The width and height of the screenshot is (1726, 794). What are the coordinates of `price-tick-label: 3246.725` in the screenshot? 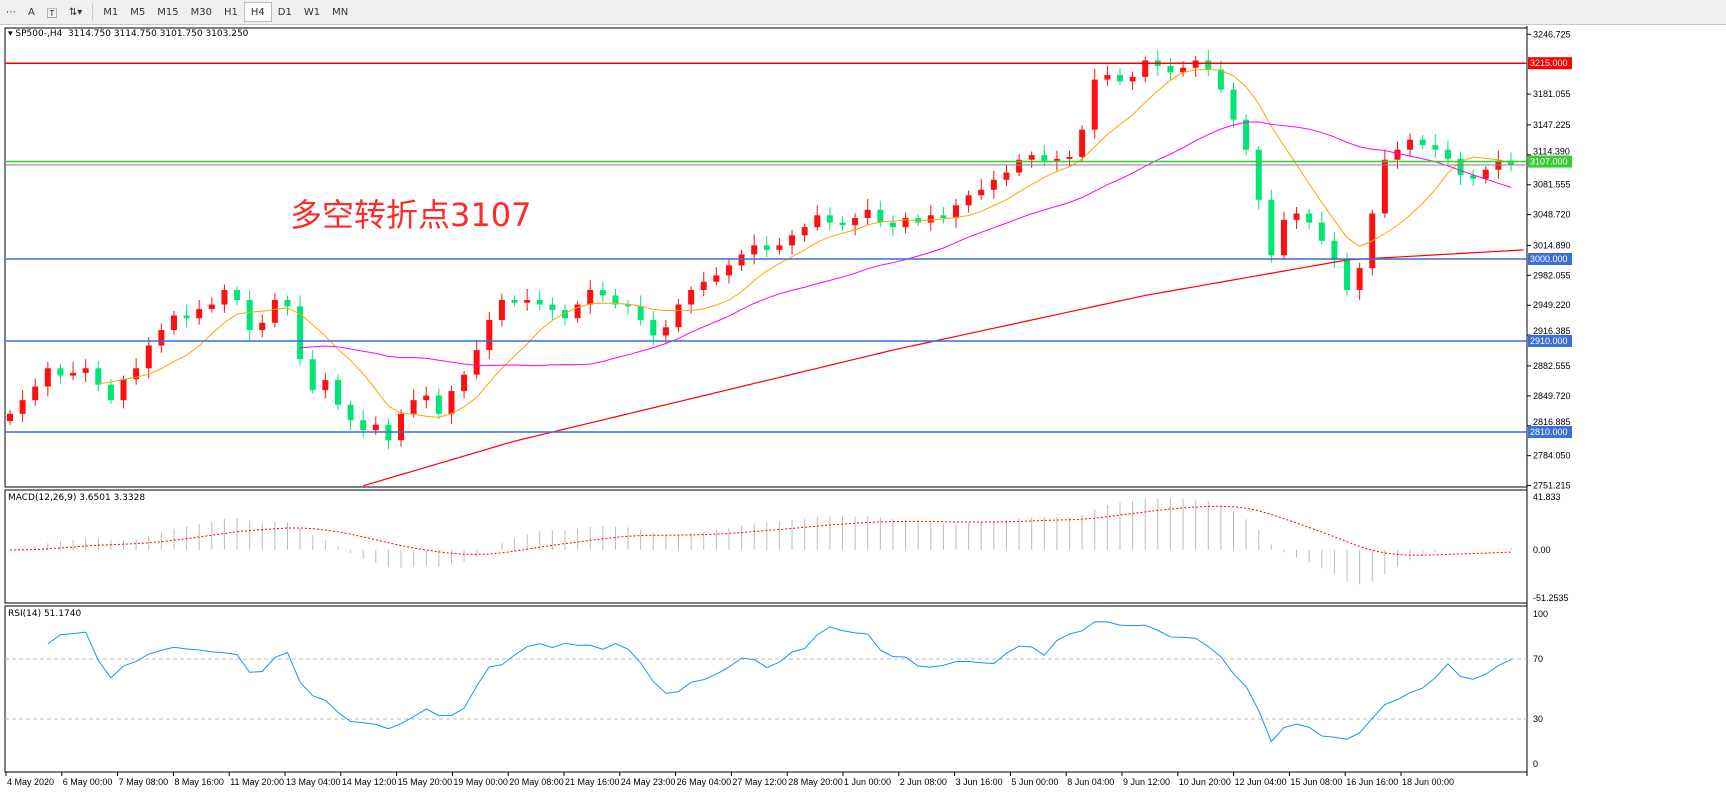 It's located at (1552, 34).